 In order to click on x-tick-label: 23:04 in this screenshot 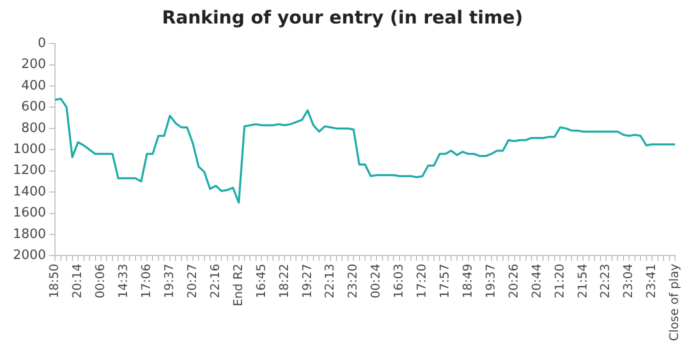, I will do `click(628, 281)`.